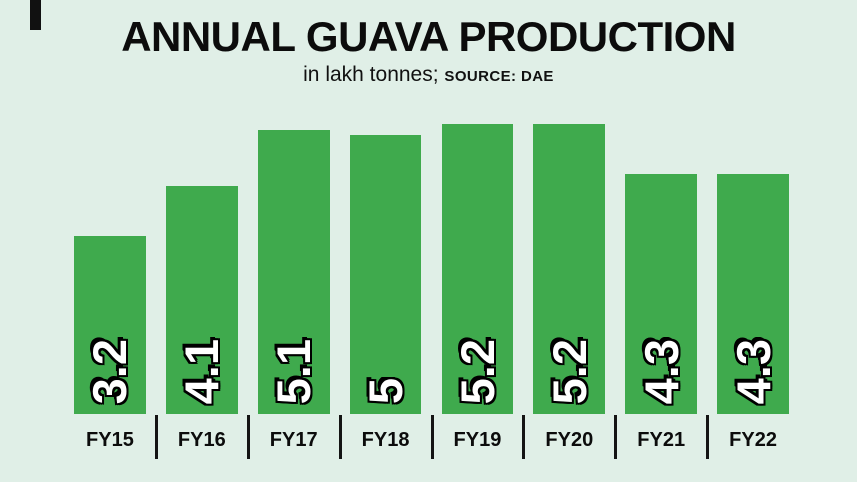 The image size is (857, 482). Describe the element at coordinates (568, 437) in the screenshot. I see `x-axis-label-FY20: FY20` at that location.